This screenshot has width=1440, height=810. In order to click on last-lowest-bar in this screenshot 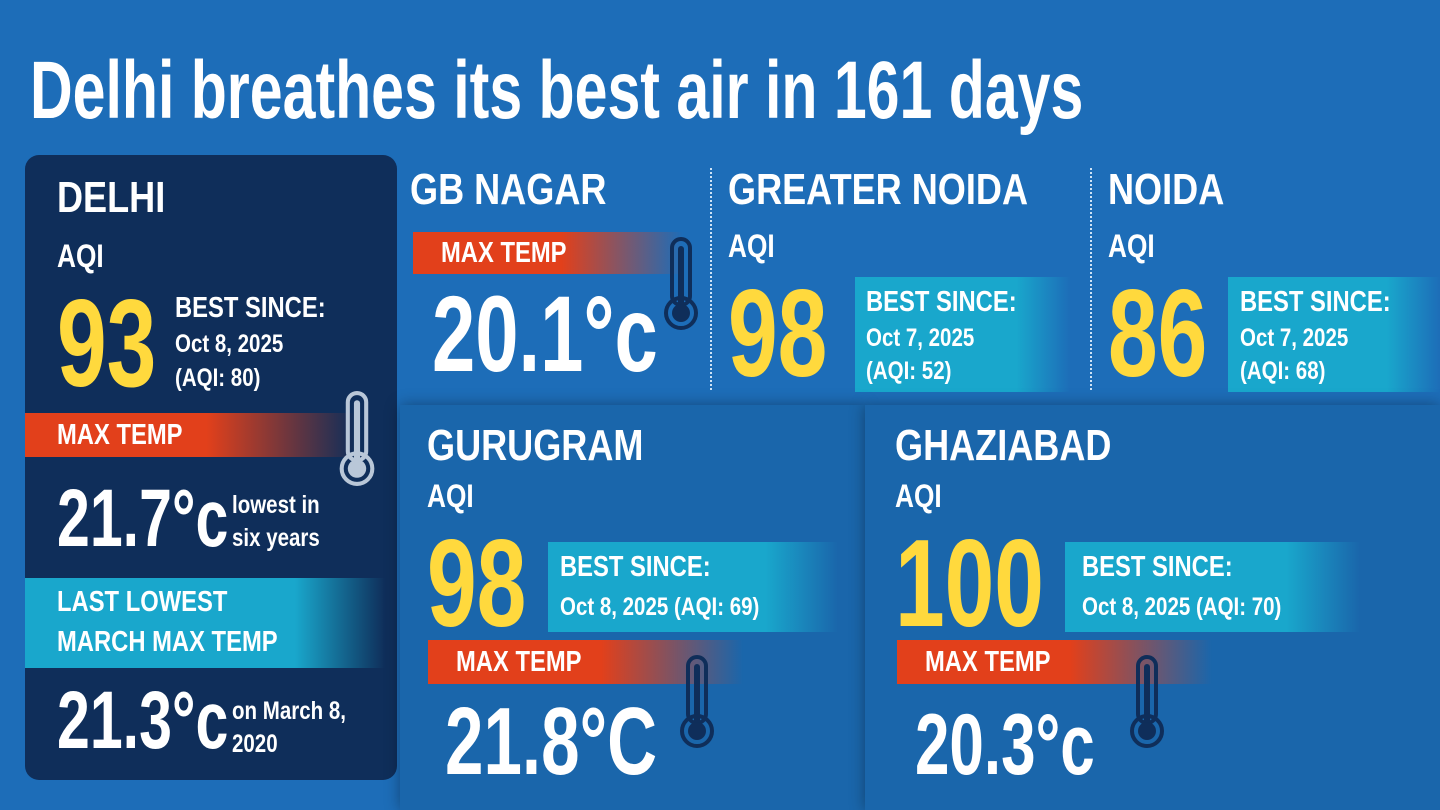, I will do `click(205, 623)`.